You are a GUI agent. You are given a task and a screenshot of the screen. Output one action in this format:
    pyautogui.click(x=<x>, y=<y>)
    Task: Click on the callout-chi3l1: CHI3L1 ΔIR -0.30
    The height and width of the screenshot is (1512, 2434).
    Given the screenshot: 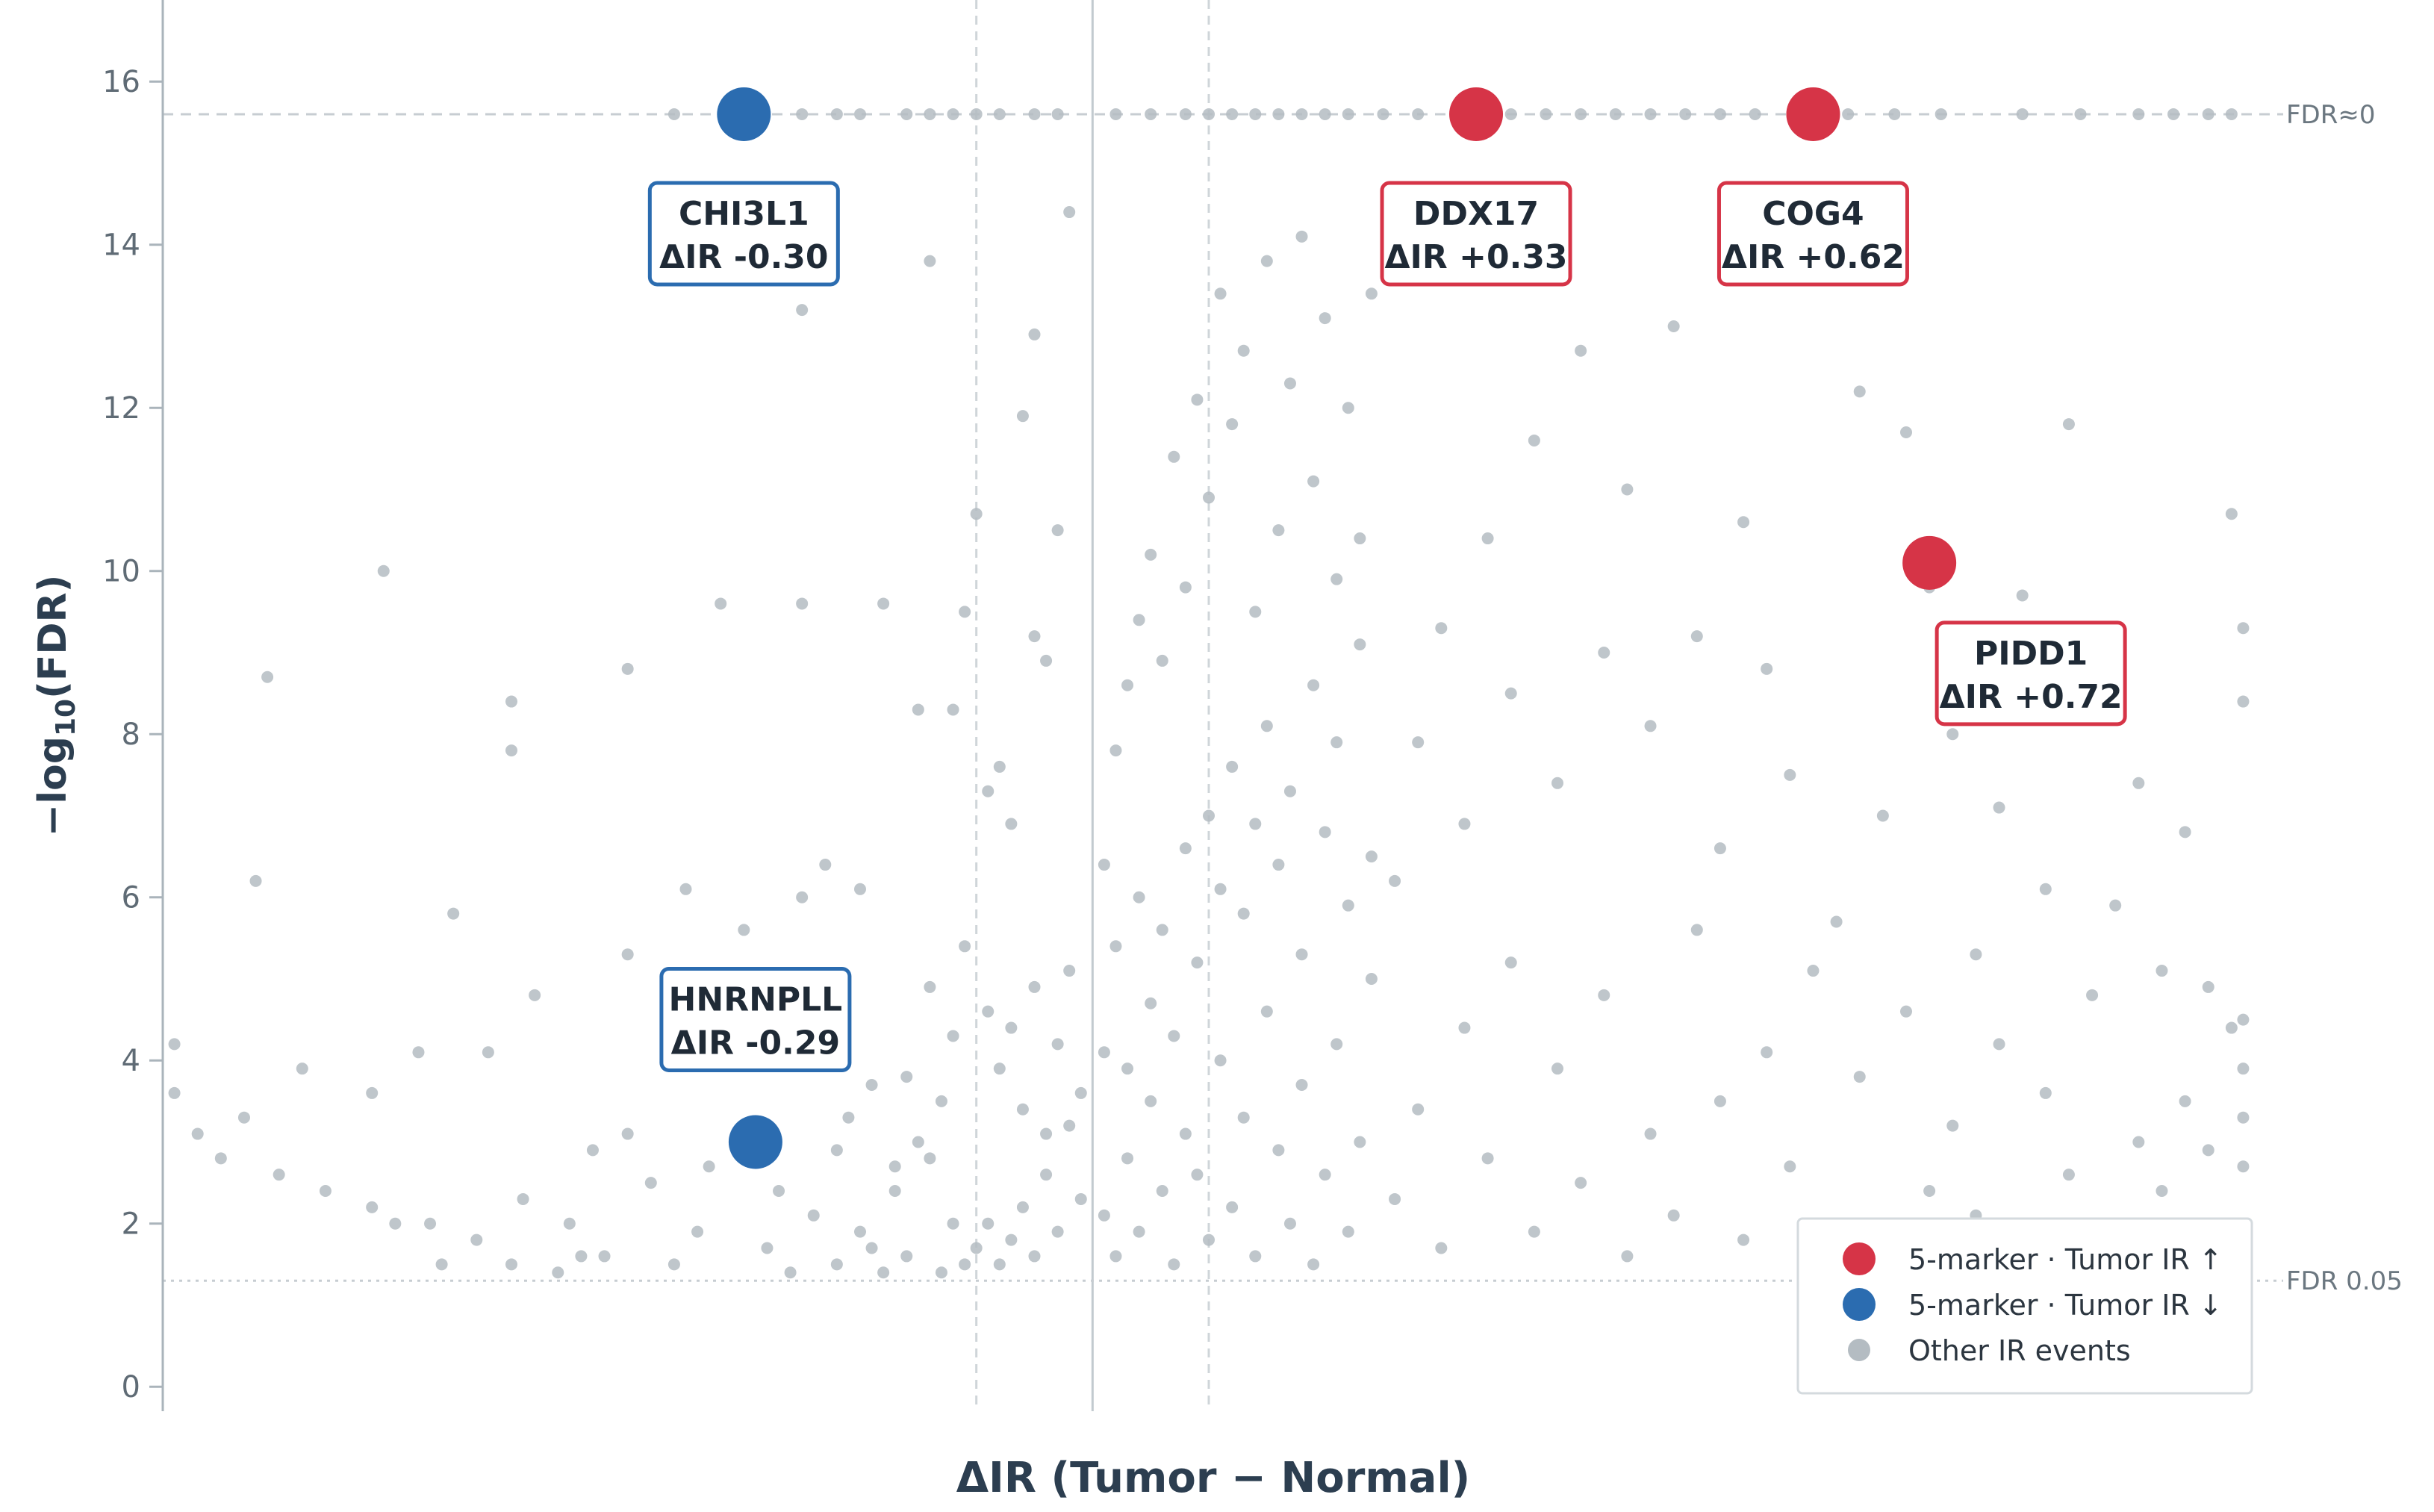 What is the action you would take?
    pyautogui.click(x=743, y=234)
    